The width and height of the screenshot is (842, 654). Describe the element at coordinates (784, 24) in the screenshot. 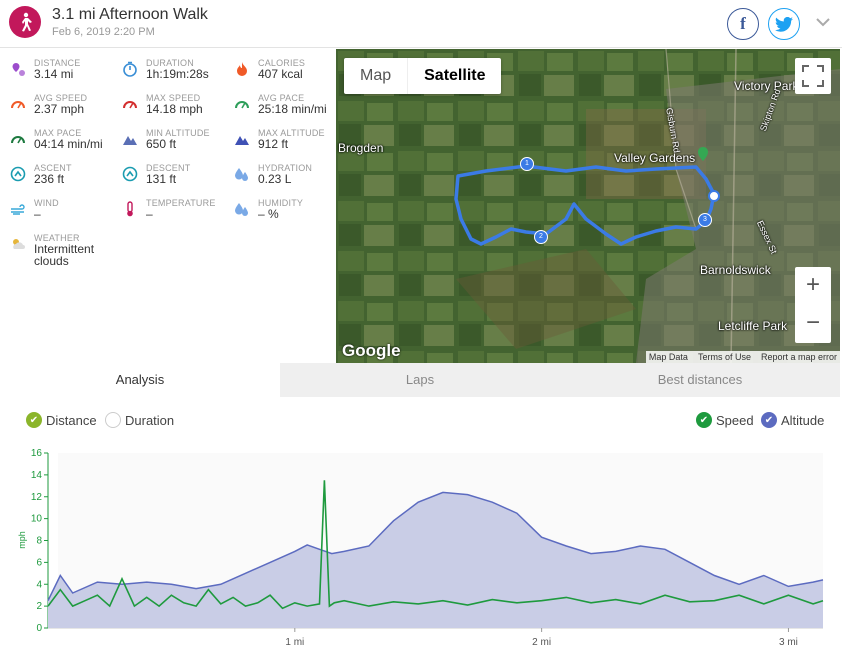

I see `twitter-share-button` at that location.